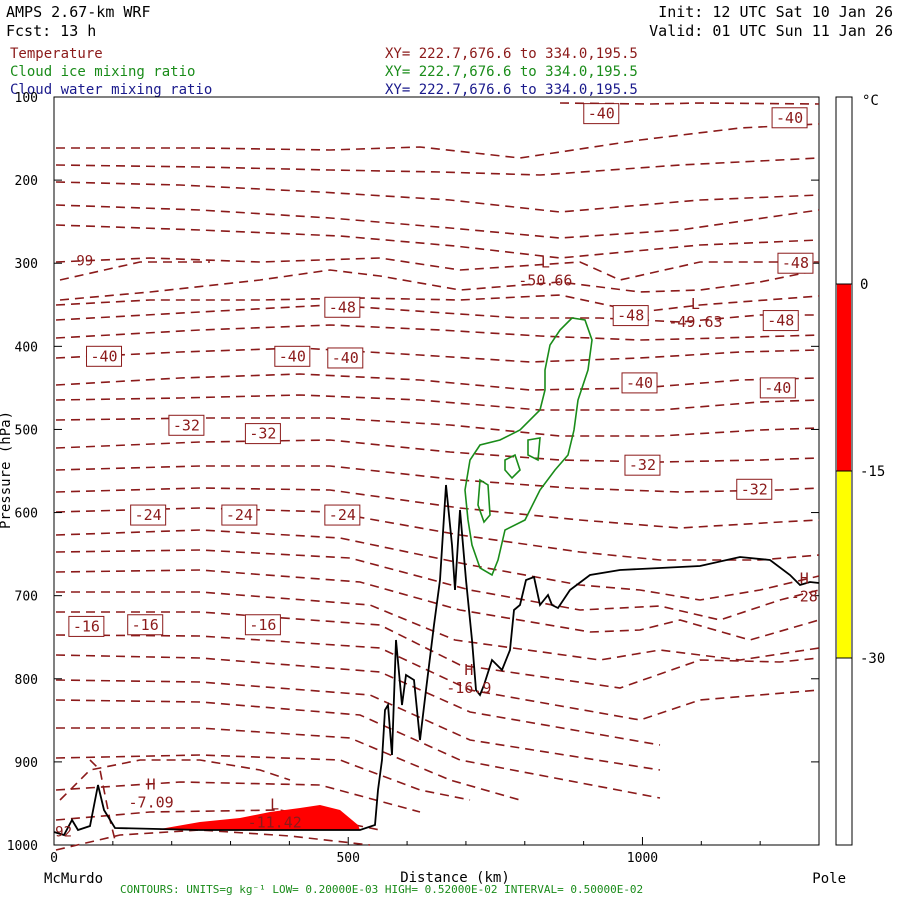  What do you see at coordinates (468, 688) in the screenshot?
I see `extremum-value: -16.9` at bounding box center [468, 688].